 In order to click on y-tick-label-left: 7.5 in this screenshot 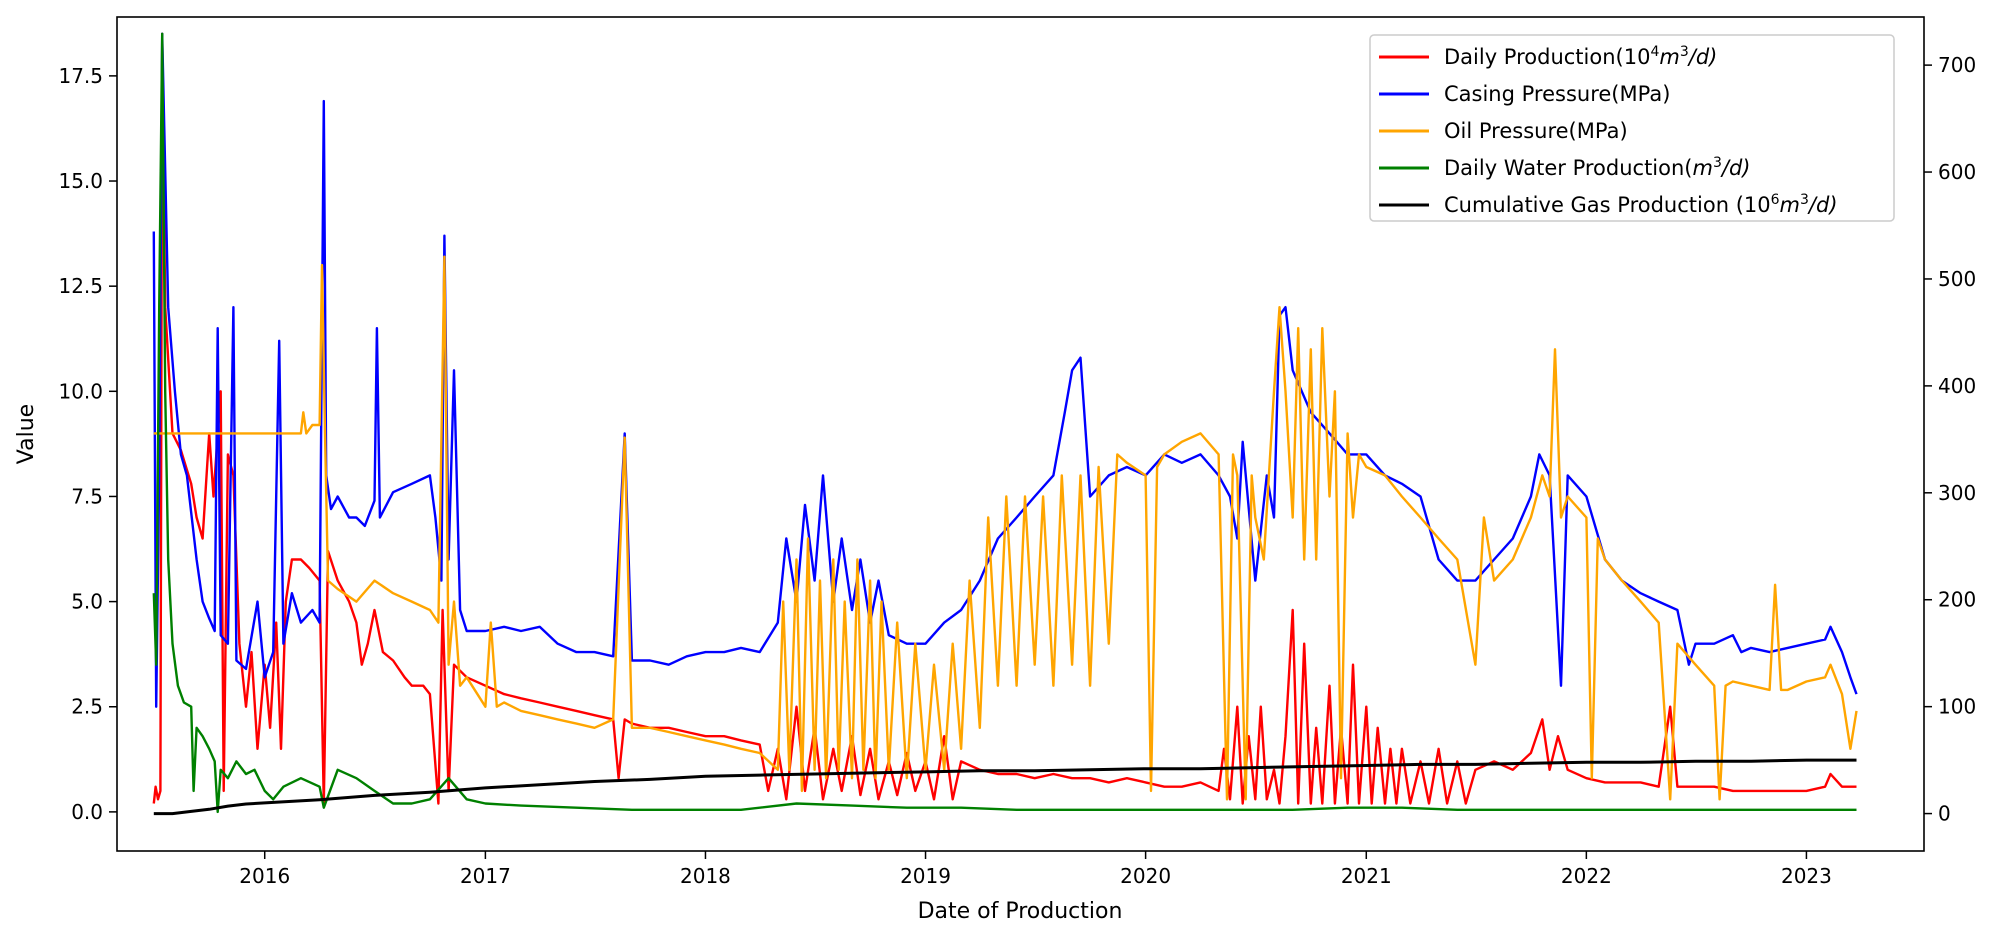, I will do `click(87, 496)`.